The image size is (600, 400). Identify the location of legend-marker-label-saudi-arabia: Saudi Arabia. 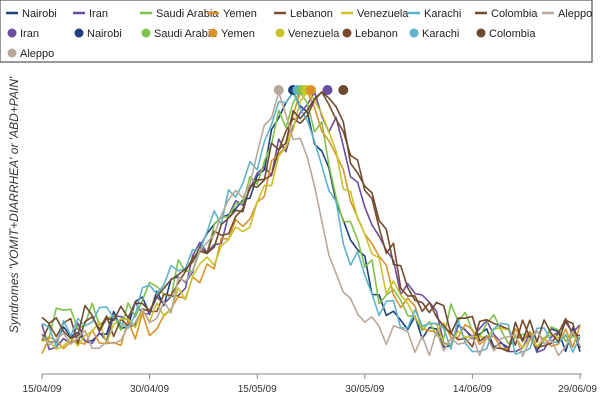
(185, 34).